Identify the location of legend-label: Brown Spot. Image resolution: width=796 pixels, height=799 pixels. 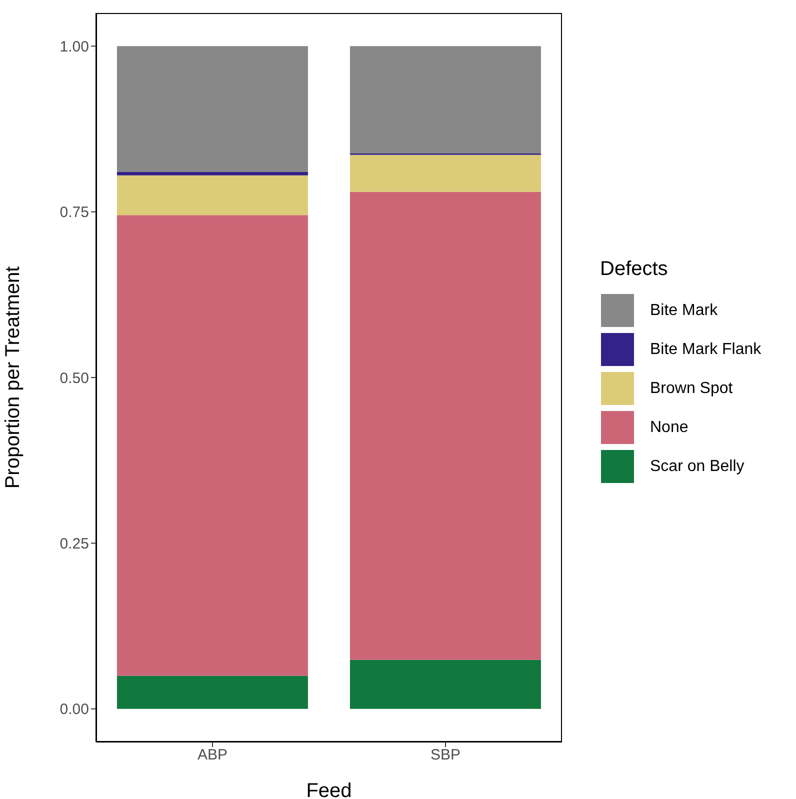
(691, 389).